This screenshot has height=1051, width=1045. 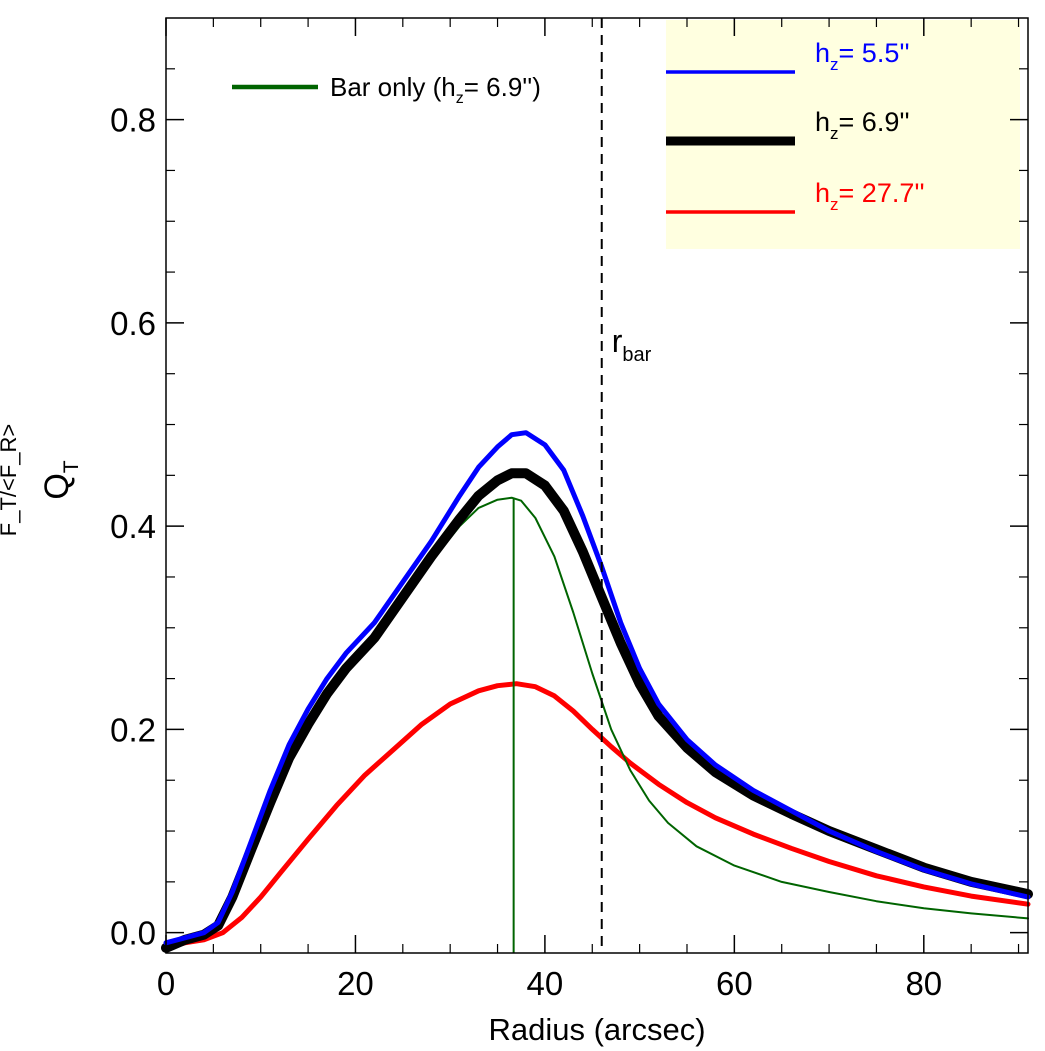 I want to click on y-axis-label-group: QT, so click(x=60, y=479).